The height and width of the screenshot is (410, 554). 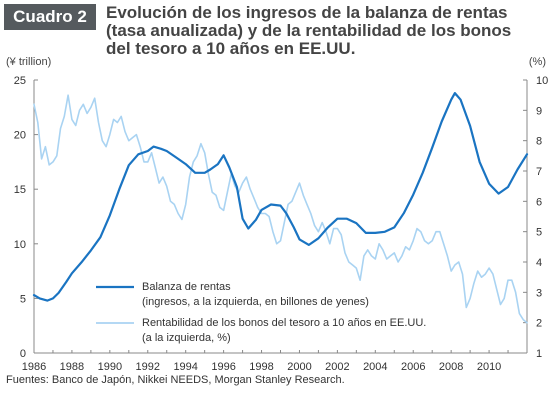 What do you see at coordinates (20, 136) in the screenshot?
I see `left-axis-tick-label: 20` at bounding box center [20, 136].